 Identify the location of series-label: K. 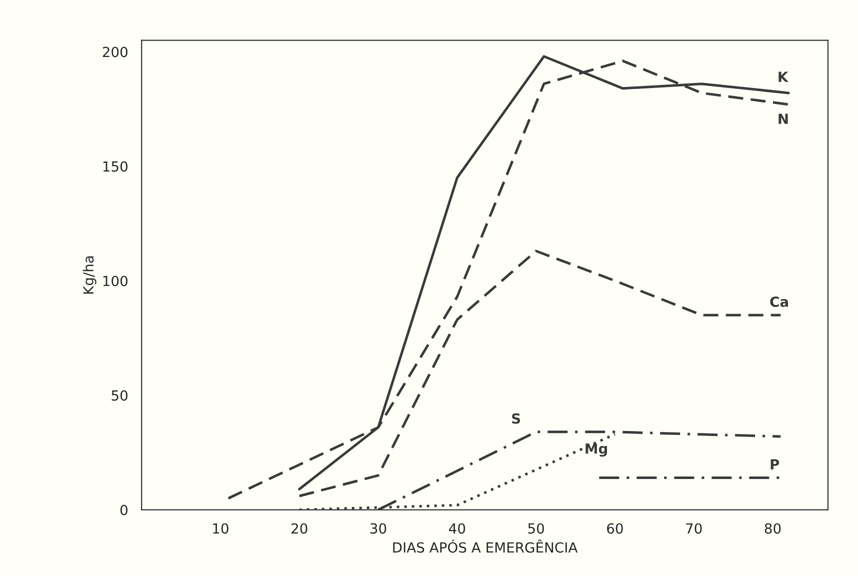
(783, 77).